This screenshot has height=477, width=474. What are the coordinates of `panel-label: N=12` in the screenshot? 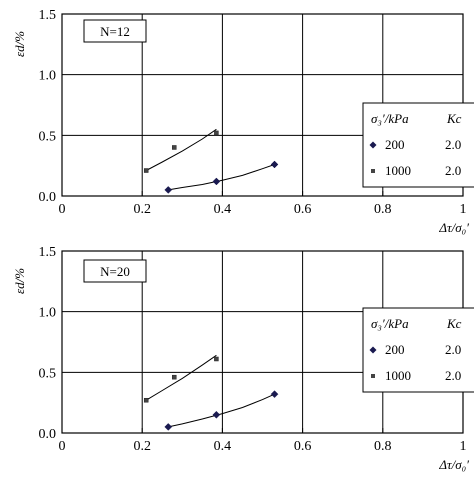 It's located at (115, 31).